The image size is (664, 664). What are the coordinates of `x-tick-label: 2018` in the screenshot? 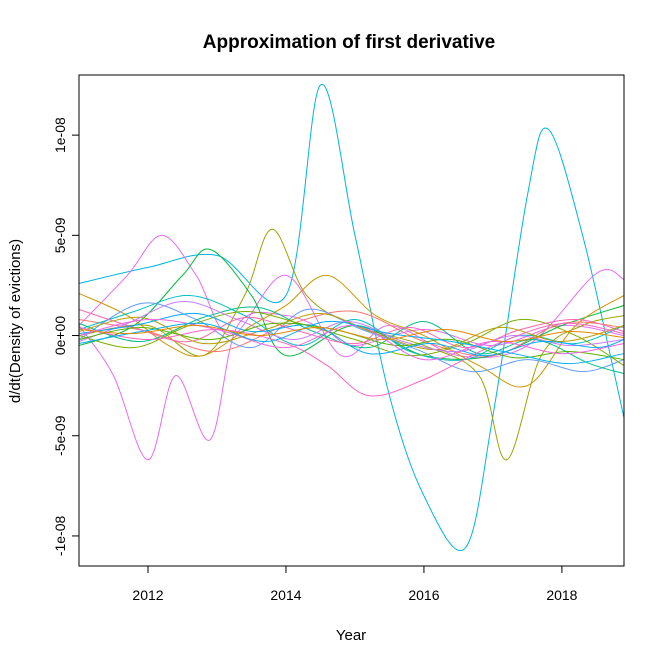 It's located at (561, 595).